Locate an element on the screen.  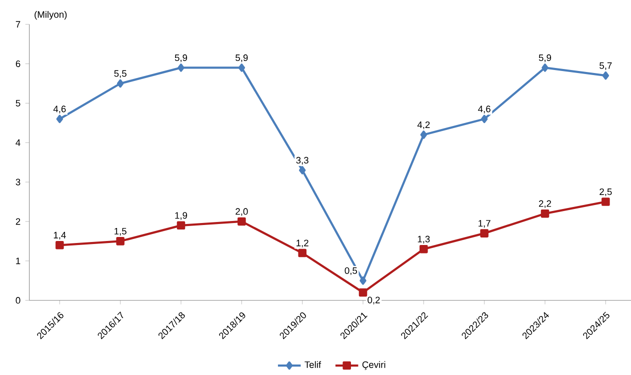
data-label: 0,2 is located at coordinates (374, 300).